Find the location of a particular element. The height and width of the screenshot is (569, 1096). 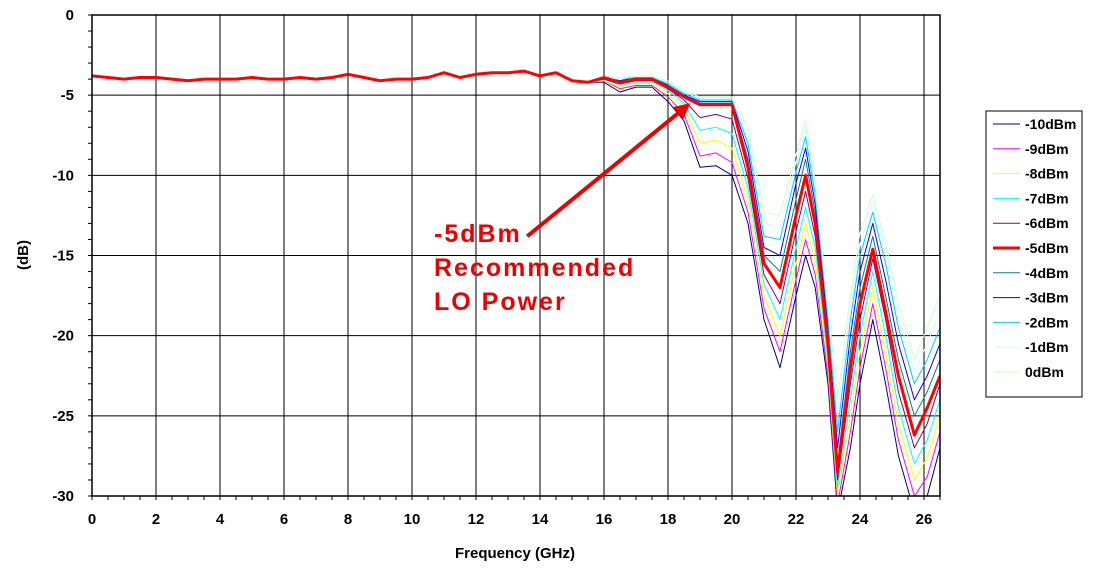

legend-label: -2dBm is located at coordinates (1047, 322).